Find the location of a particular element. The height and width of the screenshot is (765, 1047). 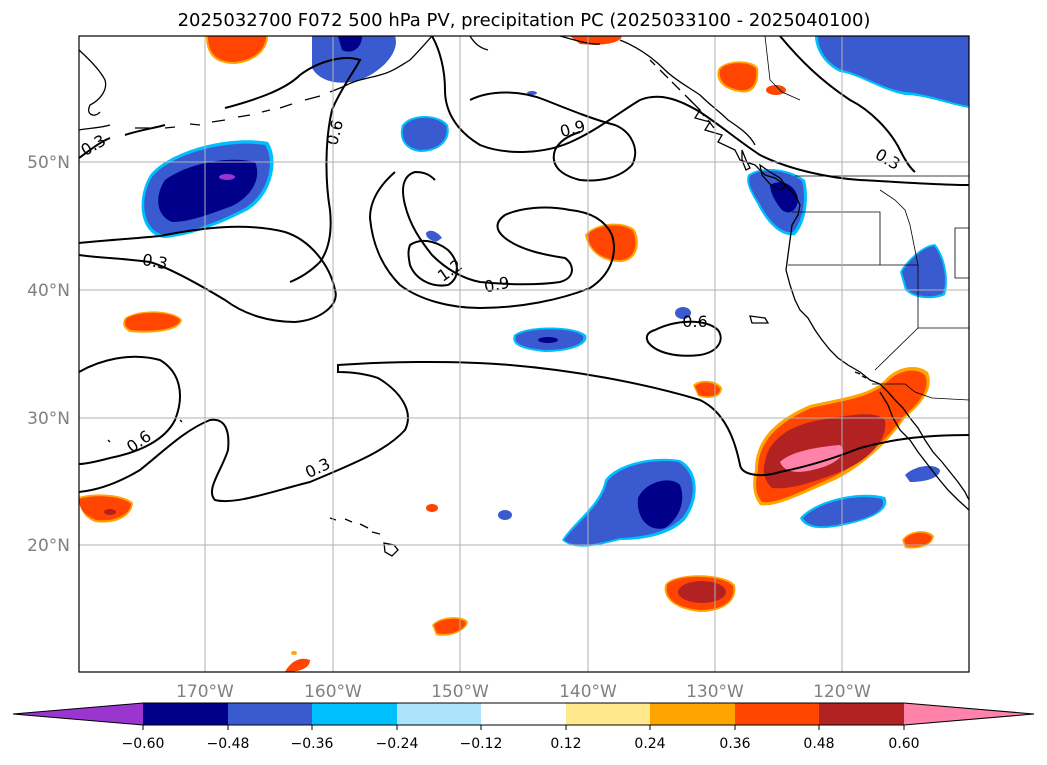

aleutian-coast is located at coordinates (256, 83).